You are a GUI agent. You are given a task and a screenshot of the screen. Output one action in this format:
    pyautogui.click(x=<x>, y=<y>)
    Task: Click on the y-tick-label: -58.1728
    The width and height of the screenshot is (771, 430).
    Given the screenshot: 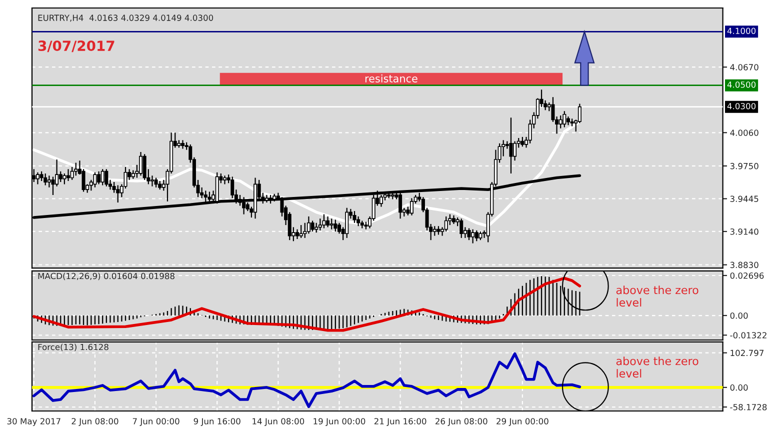 What is the action you would take?
    pyautogui.click(x=748, y=407)
    